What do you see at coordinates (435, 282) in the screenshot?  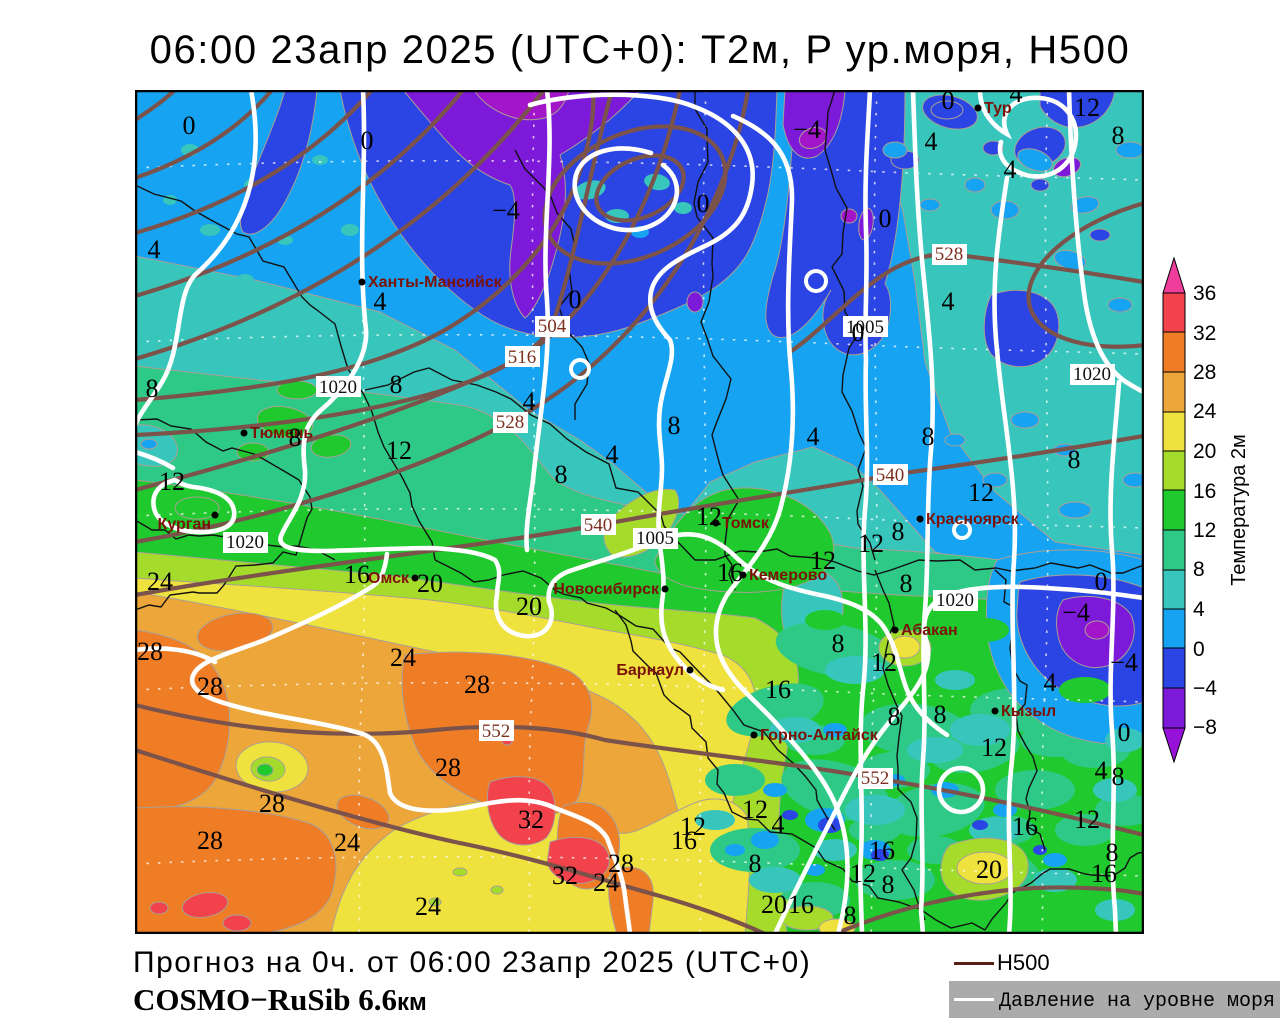 I see `svg-text: Ханты-Мансийск` at bounding box center [435, 282].